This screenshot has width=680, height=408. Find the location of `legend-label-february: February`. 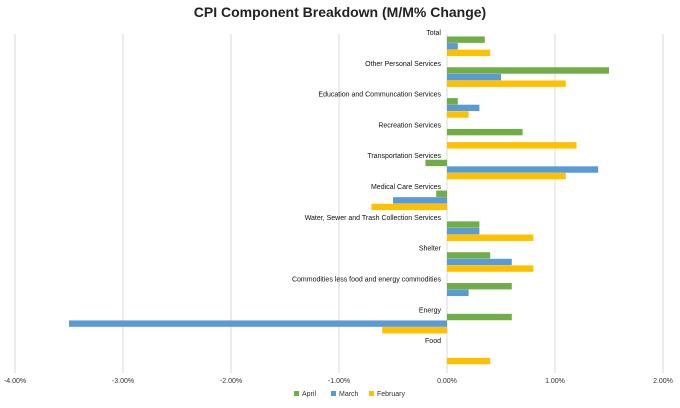

legend-label-february: February is located at coordinates (391, 394).